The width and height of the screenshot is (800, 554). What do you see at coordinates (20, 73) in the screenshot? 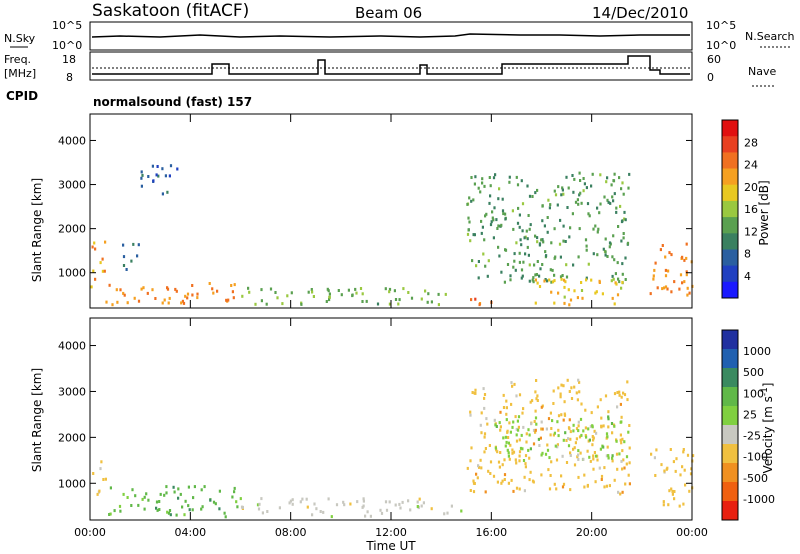
I see `freq-unit-label: [MHz]` at bounding box center [20, 73].